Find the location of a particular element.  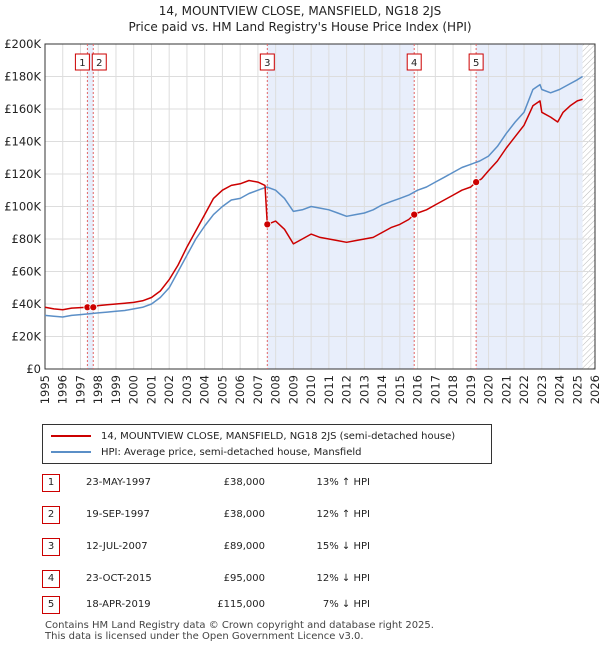

x-tick-label: 2019 is located at coordinates (471, 389).